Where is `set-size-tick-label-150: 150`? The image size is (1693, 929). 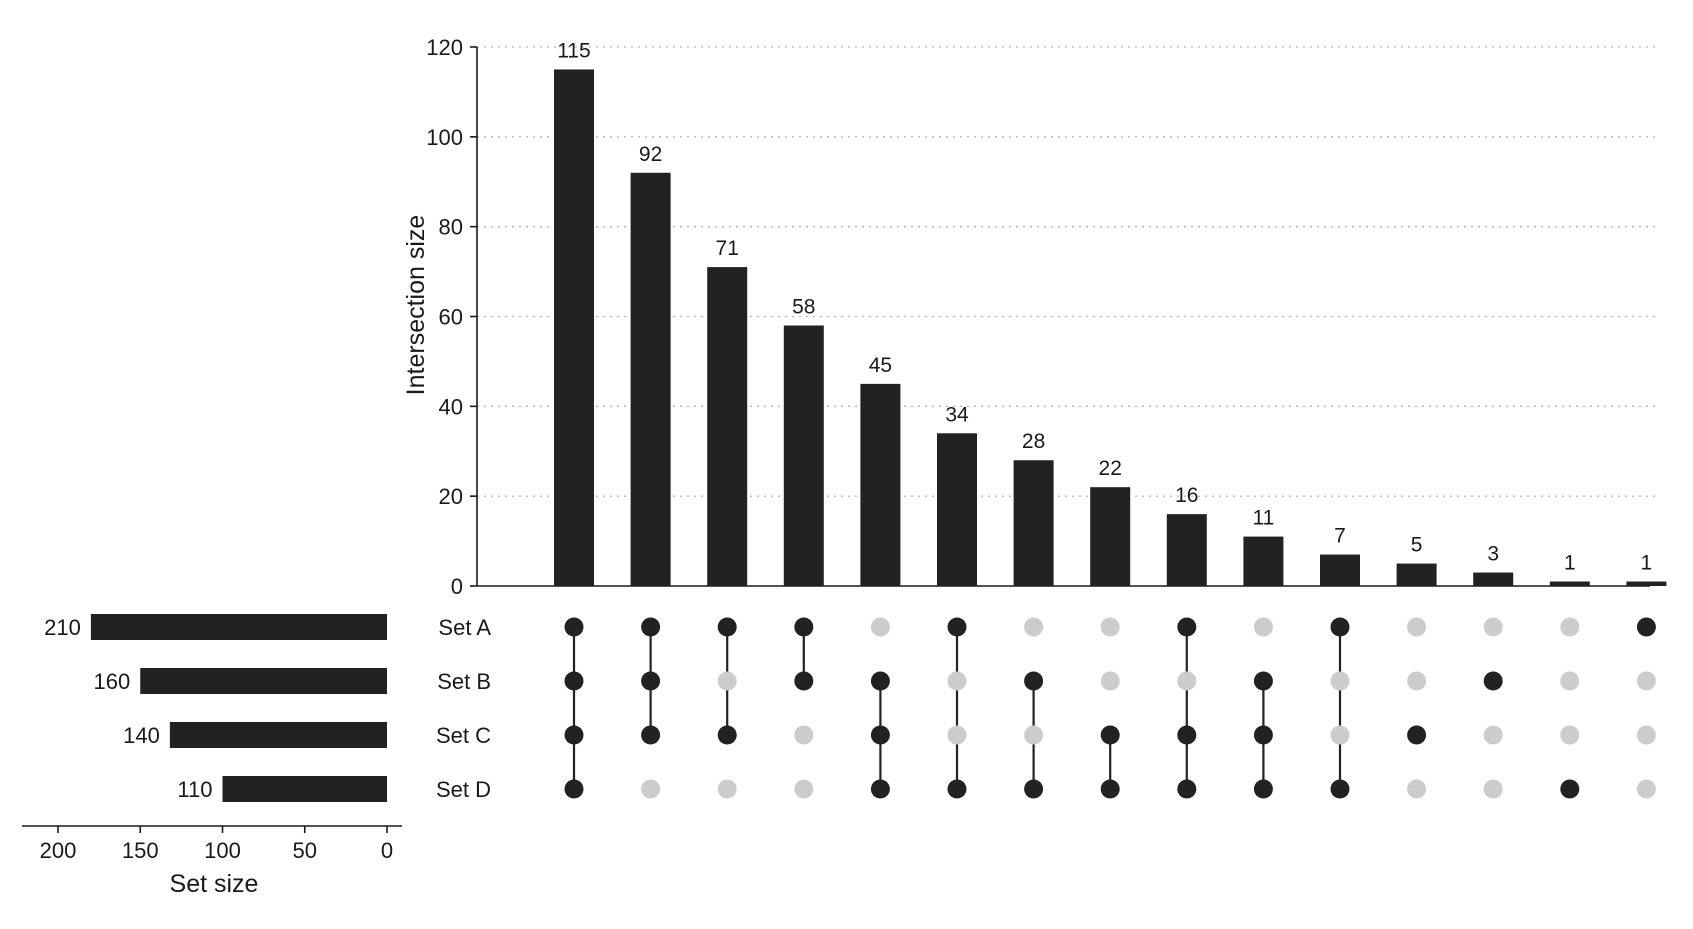 set-size-tick-label-150: 150 is located at coordinates (140, 850).